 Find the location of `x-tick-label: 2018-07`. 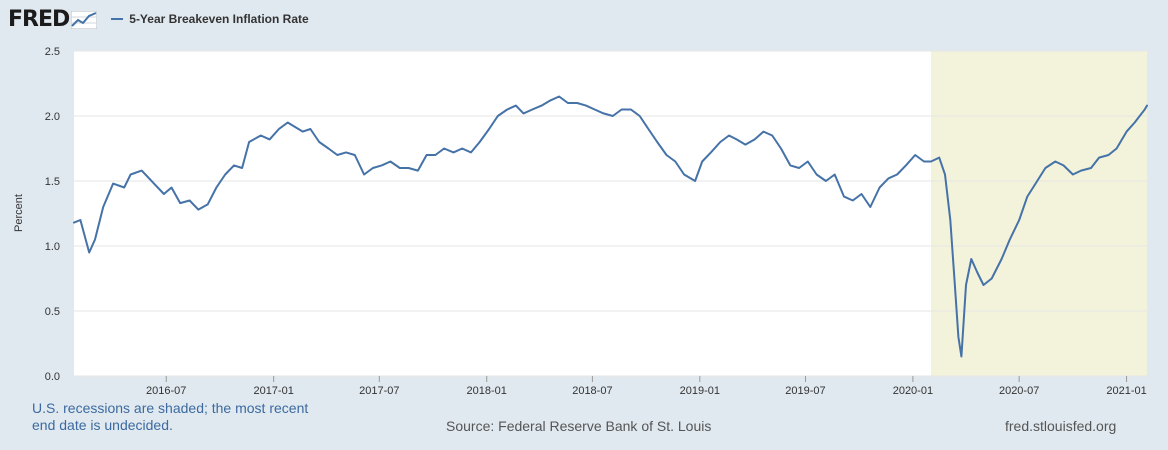

x-tick-label: 2018-07 is located at coordinates (592, 391).